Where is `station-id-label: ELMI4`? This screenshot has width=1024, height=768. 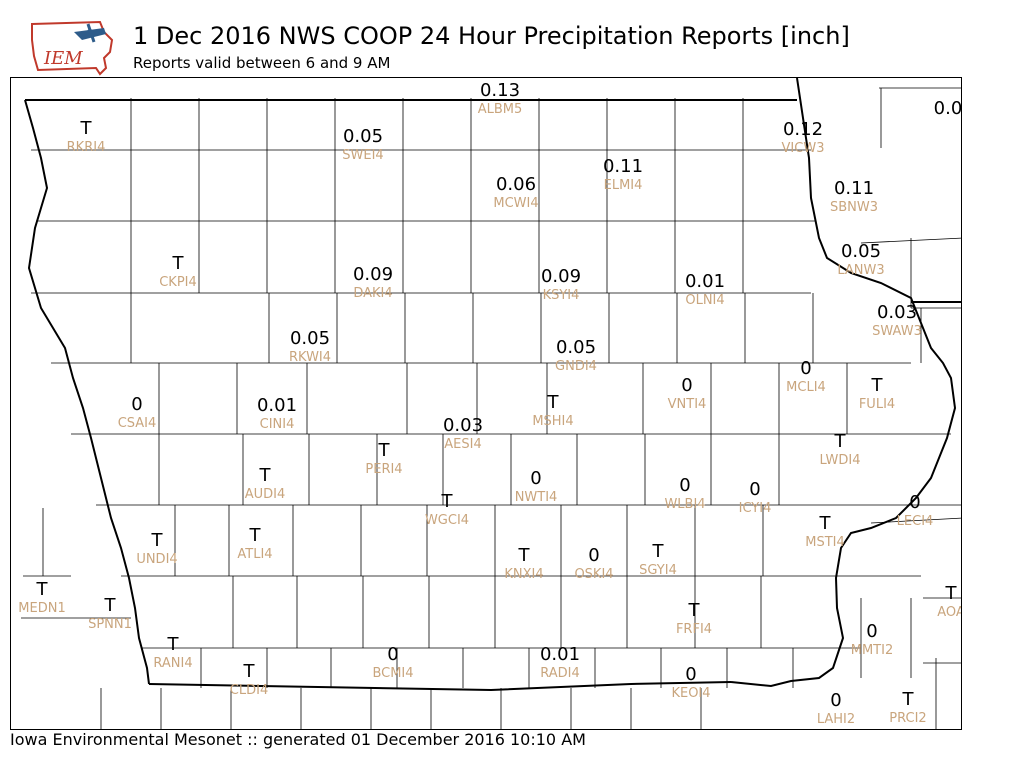 station-id-label: ELMI4 is located at coordinates (623, 185).